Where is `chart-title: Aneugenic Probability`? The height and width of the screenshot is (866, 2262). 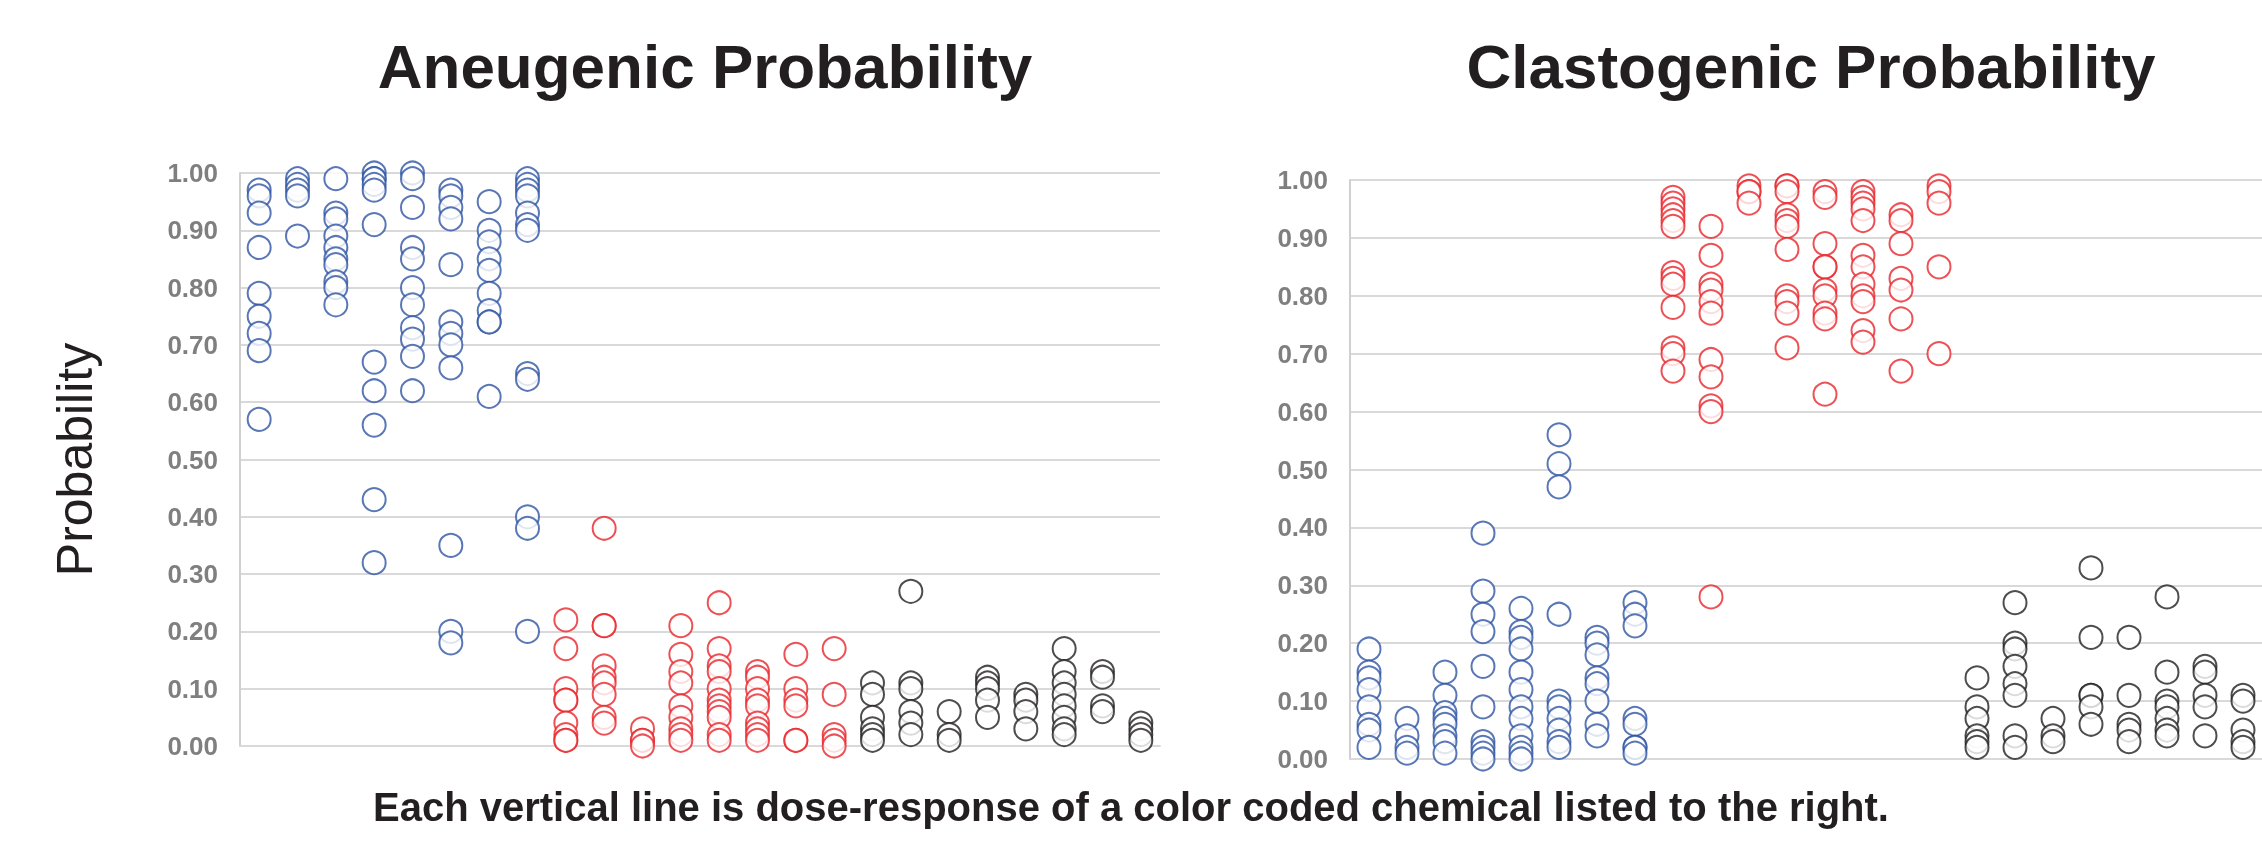
chart-title: Aneugenic Probability is located at coordinates (705, 66).